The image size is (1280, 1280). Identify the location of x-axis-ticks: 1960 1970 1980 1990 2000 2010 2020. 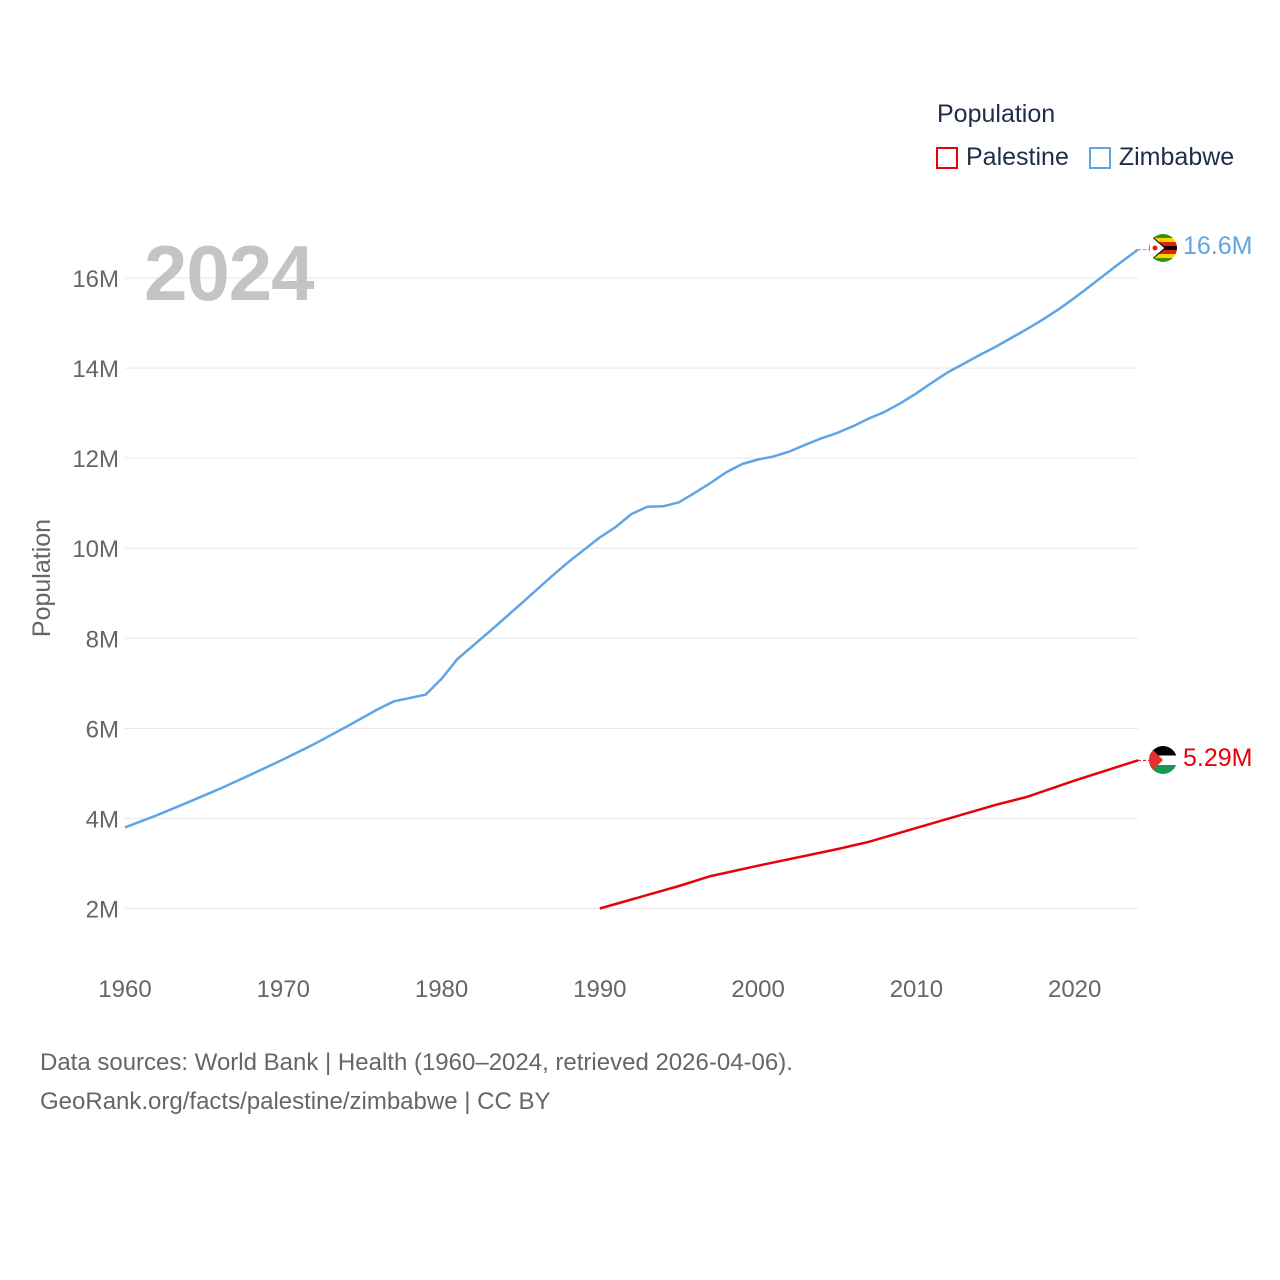
(599, 989).